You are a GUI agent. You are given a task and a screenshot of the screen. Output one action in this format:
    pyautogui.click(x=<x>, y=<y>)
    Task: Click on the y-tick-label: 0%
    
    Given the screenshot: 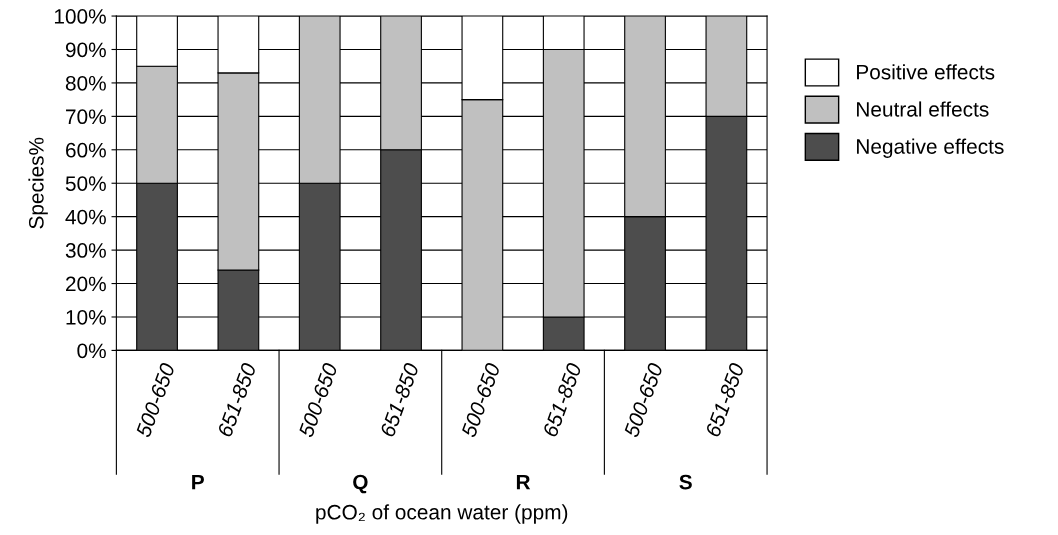 What is the action you would take?
    pyautogui.click(x=91, y=351)
    